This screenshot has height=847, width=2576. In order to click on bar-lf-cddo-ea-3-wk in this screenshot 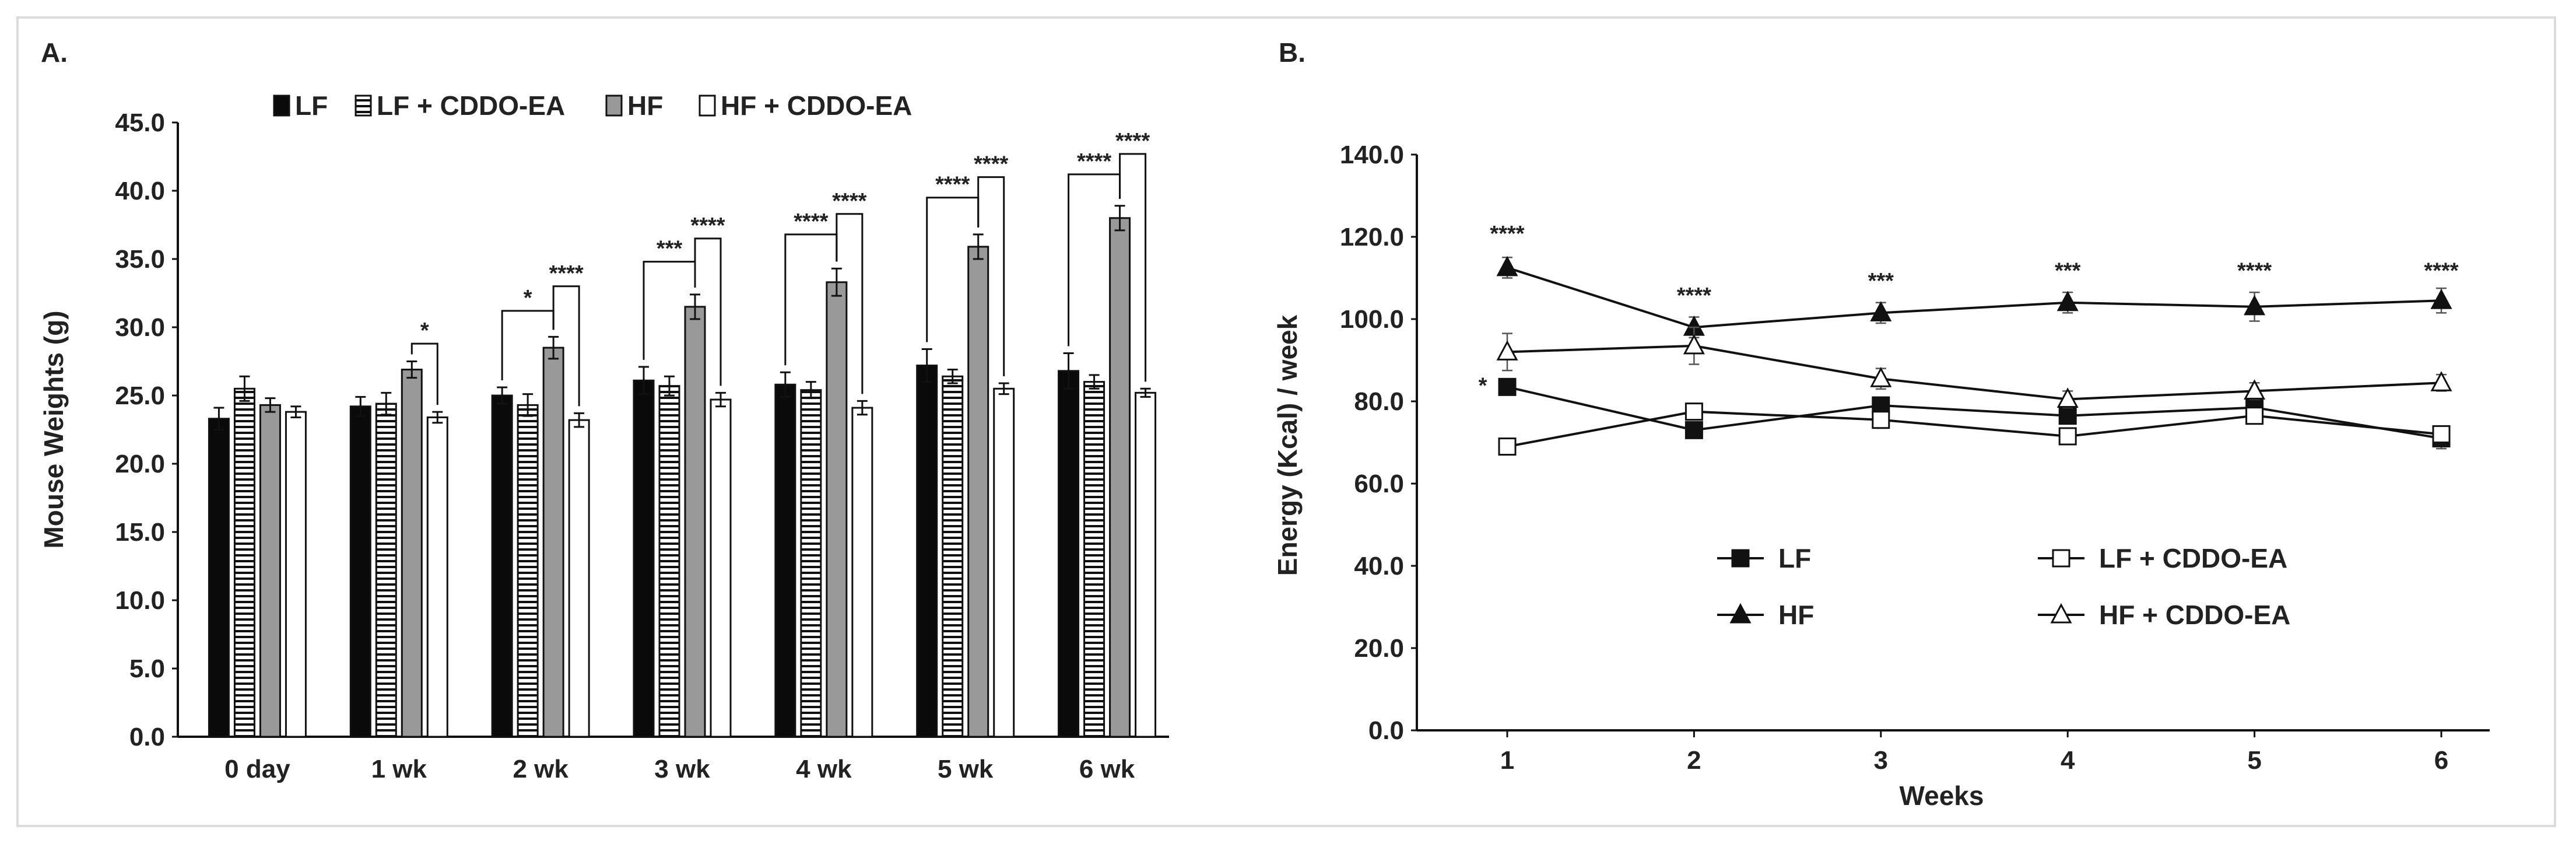, I will do `click(669, 561)`.